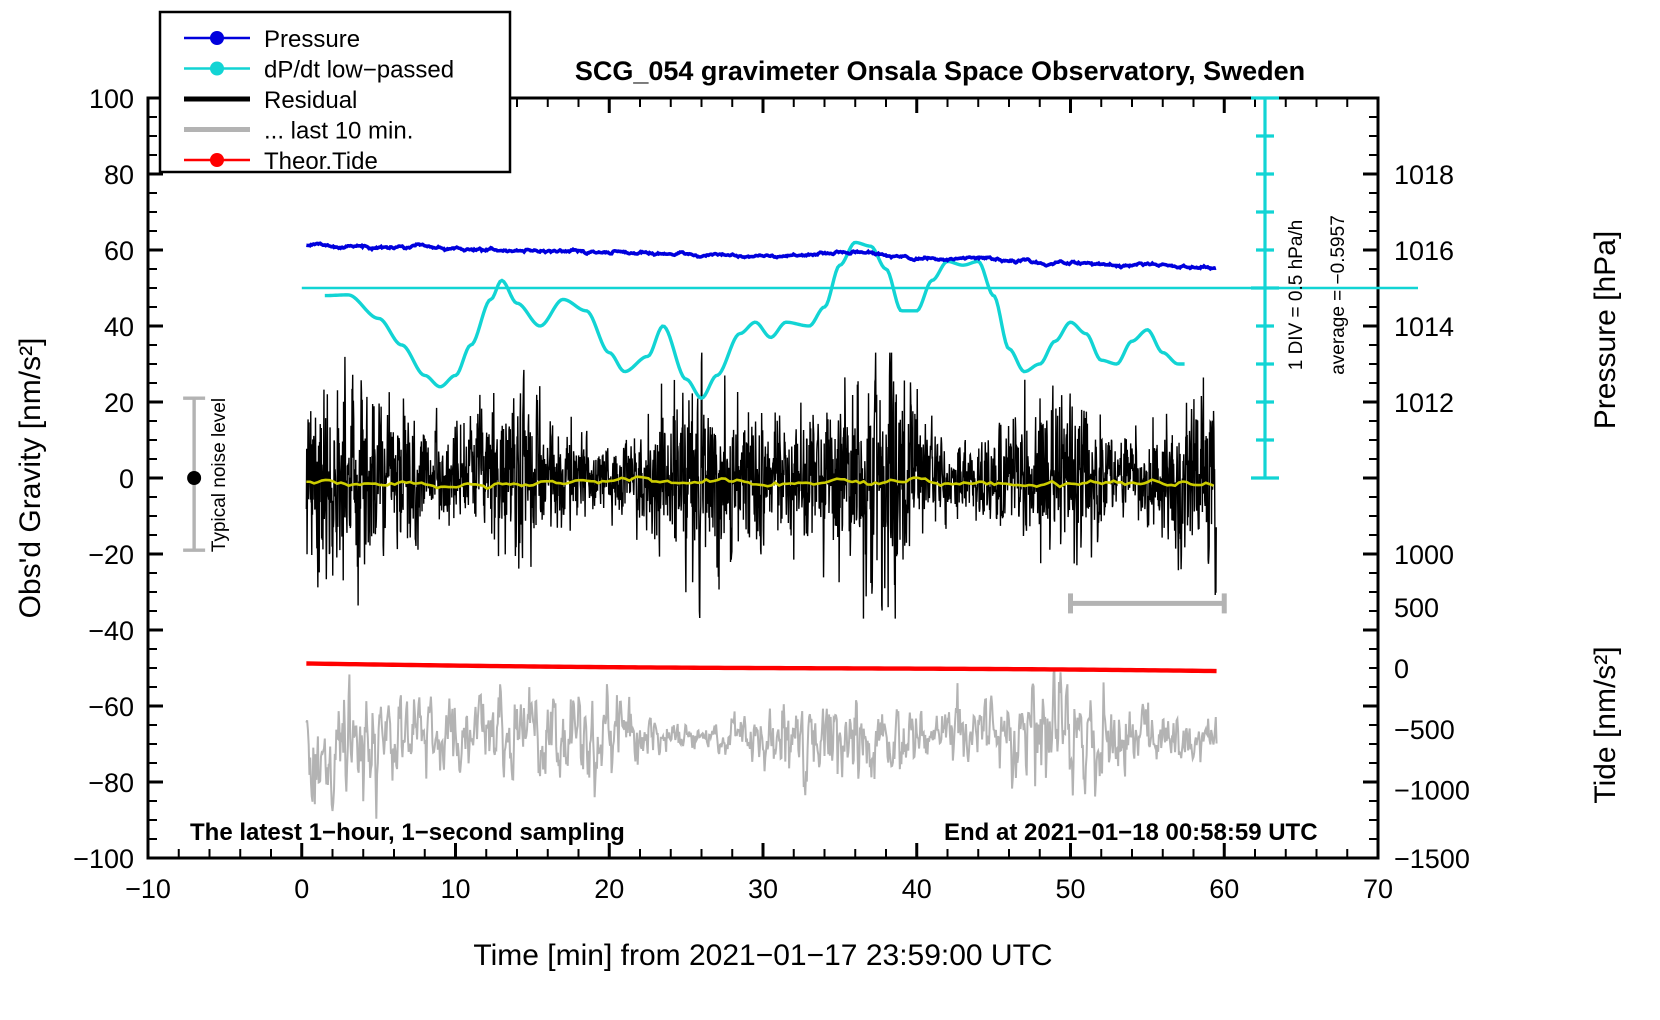 This screenshot has width=1660, height=1020. What do you see at coordinates (1424, 730) in the screenshot?
I see `tide-tick-label: −500` at bounding box center [1424, 730].